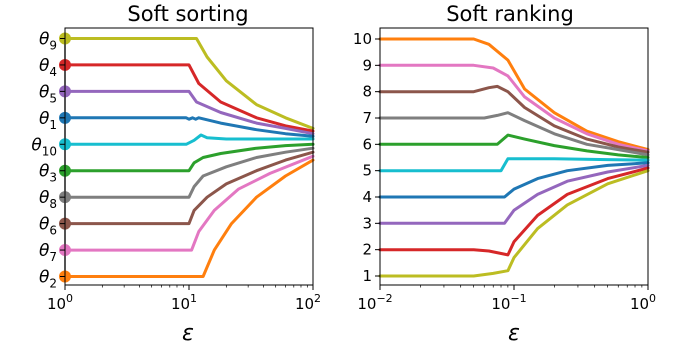 The height and width of the screenshot is (349, 673). Describe the element at coordinates (367, 92) in the screenshot. I see `y-tick-label: 8` at that location.